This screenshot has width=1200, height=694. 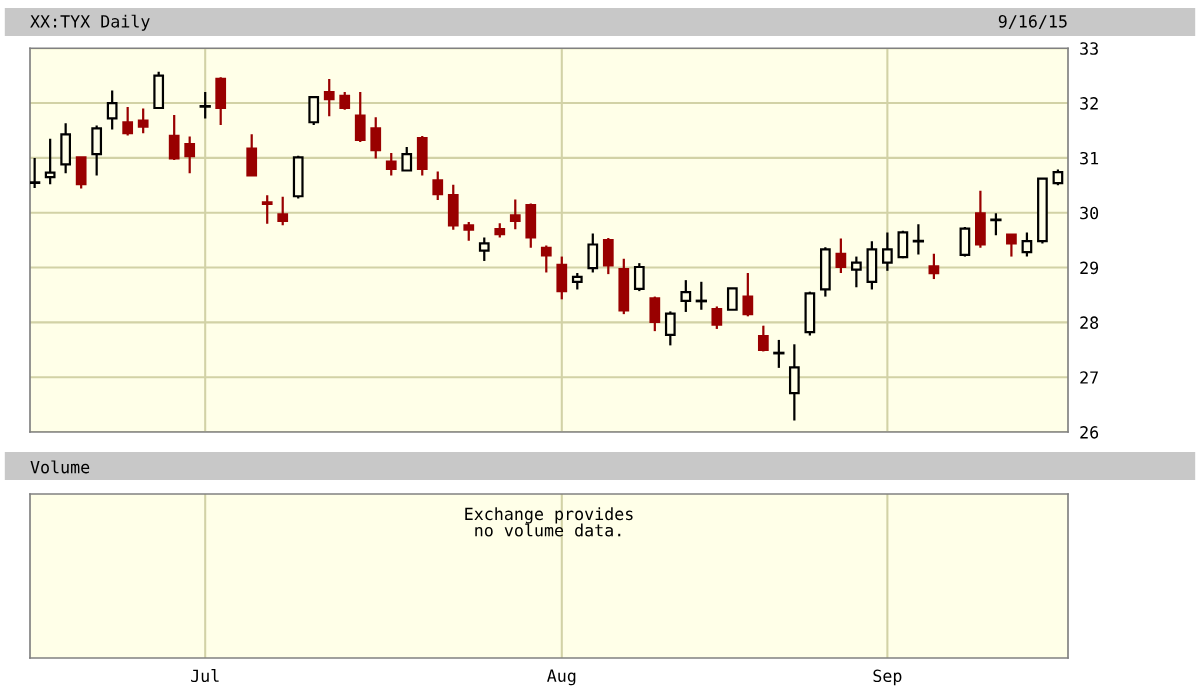 I want to click on y-tick-label: 31, so click(x=1089, y=158).